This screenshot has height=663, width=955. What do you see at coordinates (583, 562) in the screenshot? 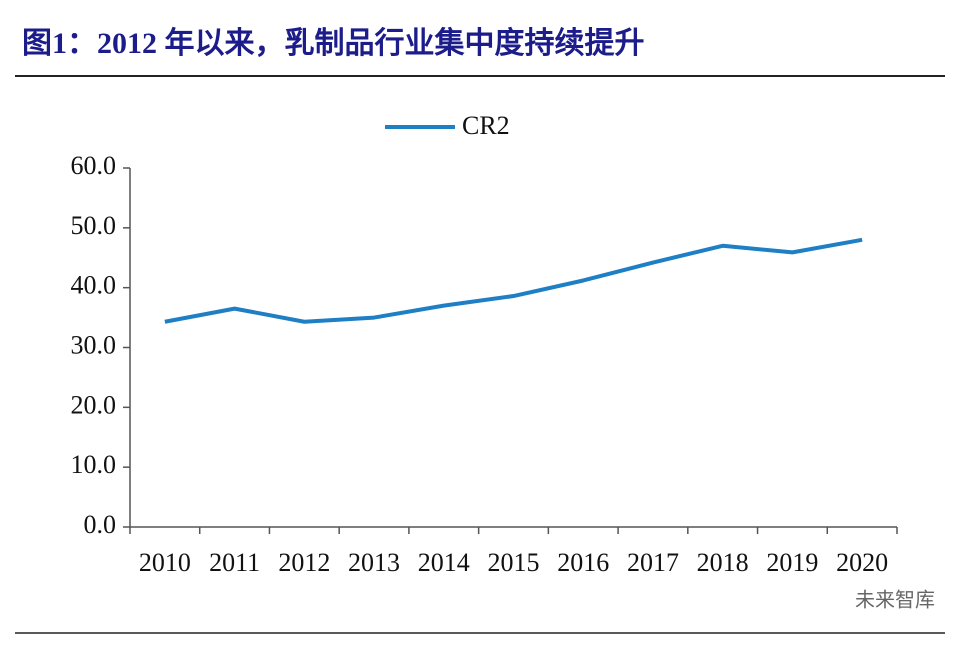
I see `x-tick-label: 2016` at bounding box center [583, 562].